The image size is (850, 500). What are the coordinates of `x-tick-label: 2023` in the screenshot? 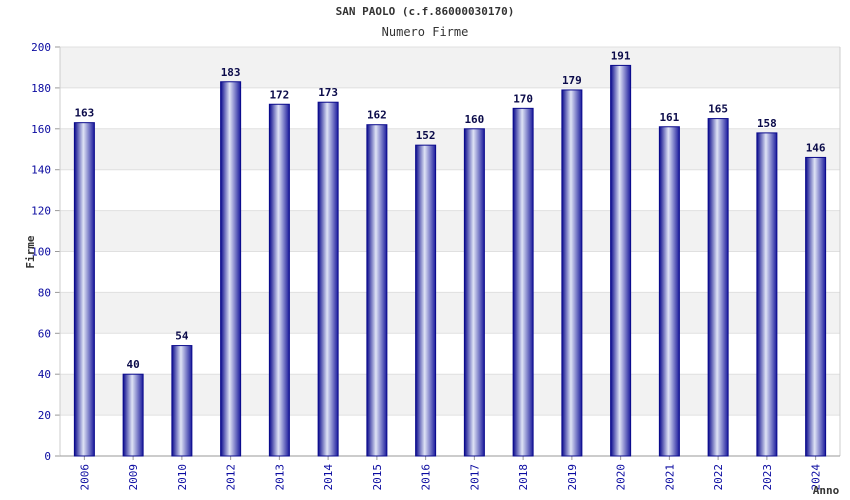 It's located at (767, 477).